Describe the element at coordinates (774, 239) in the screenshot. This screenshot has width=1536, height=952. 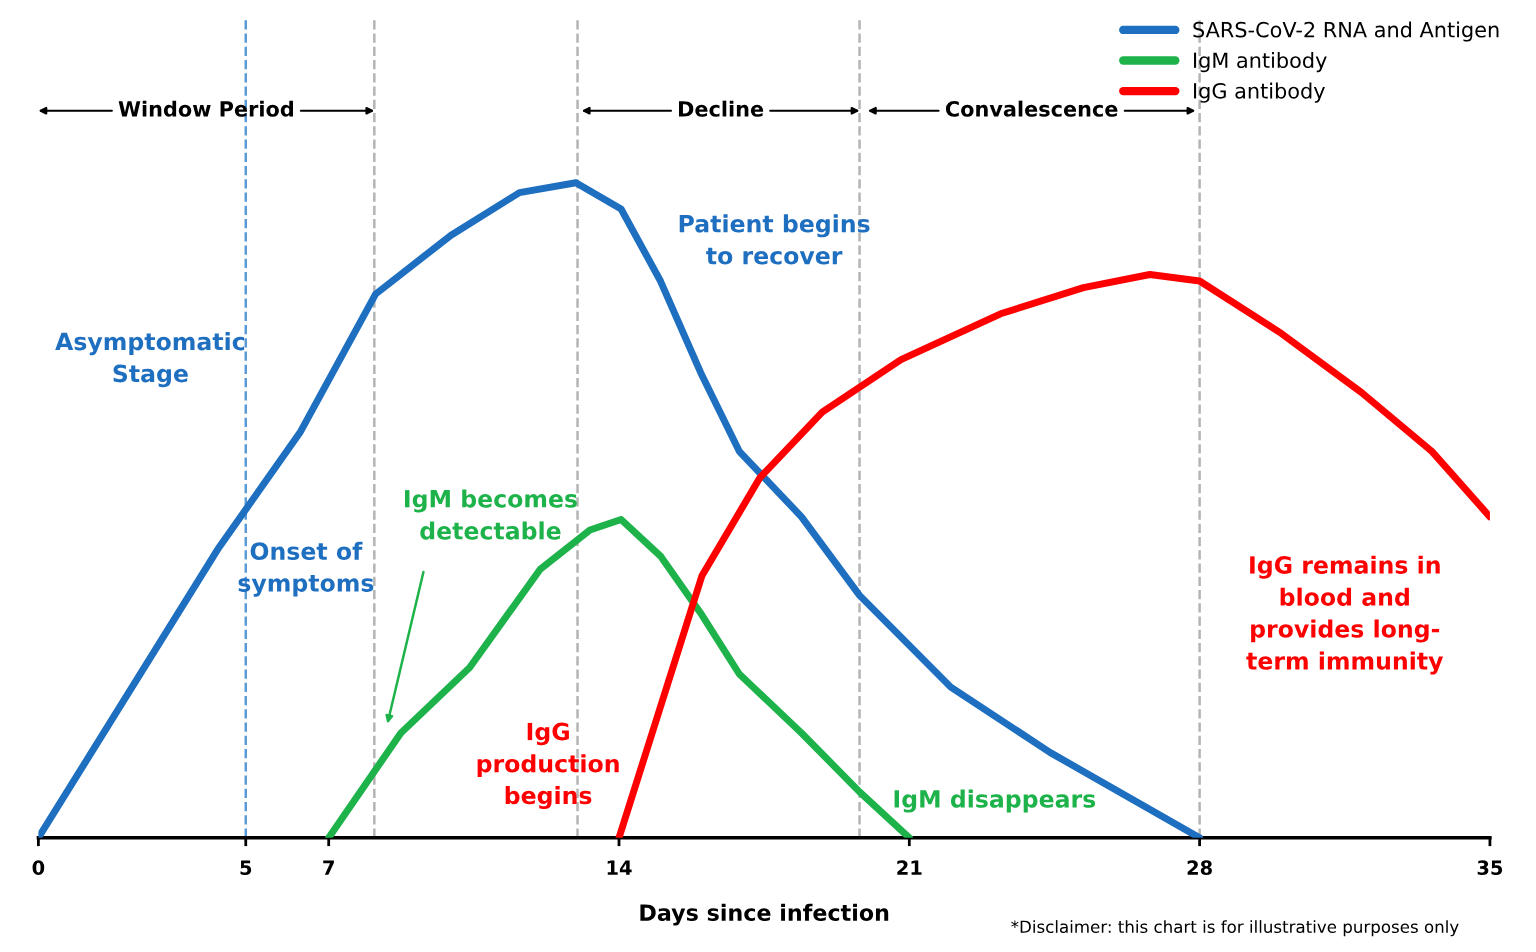
I see `annotation: Patient begins to recover` at that location.